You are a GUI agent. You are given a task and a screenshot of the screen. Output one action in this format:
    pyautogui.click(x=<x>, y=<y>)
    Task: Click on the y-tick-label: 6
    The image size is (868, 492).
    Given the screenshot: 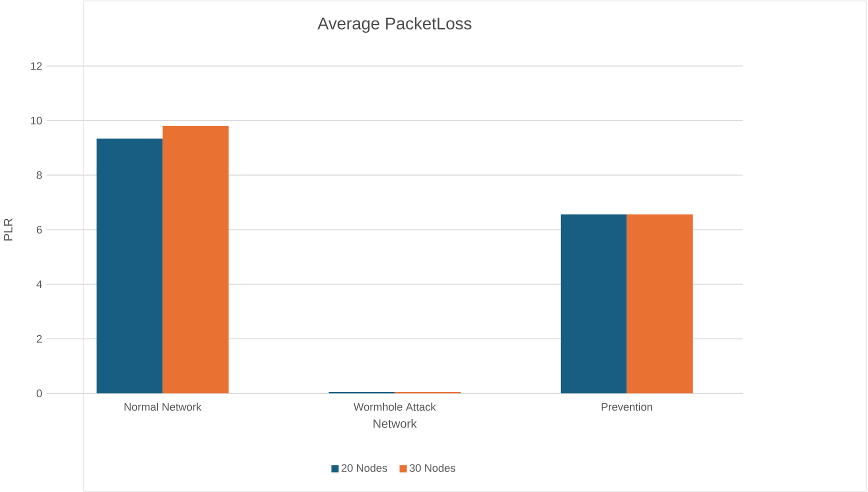 What is the action you would take?
    pyautogui.click(x=39, y=230)
    